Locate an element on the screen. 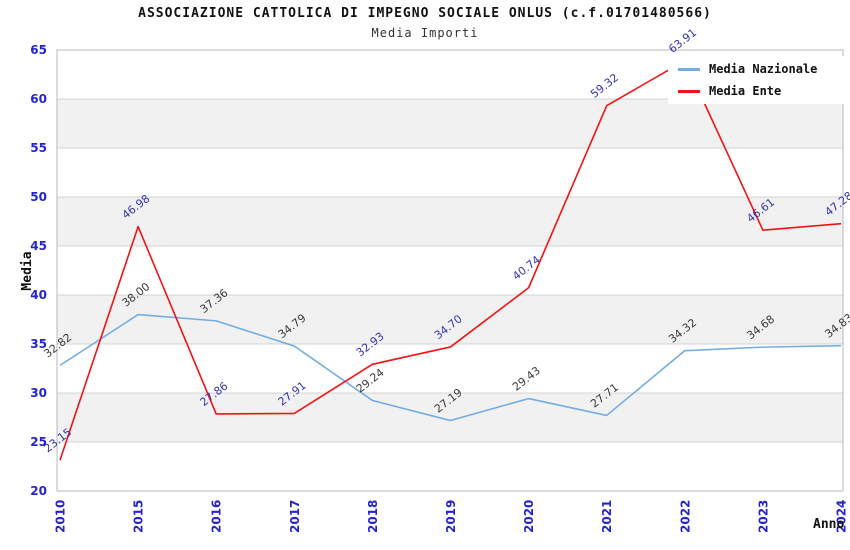  y-tick-label: 40 is located at coordinates (38, 295).